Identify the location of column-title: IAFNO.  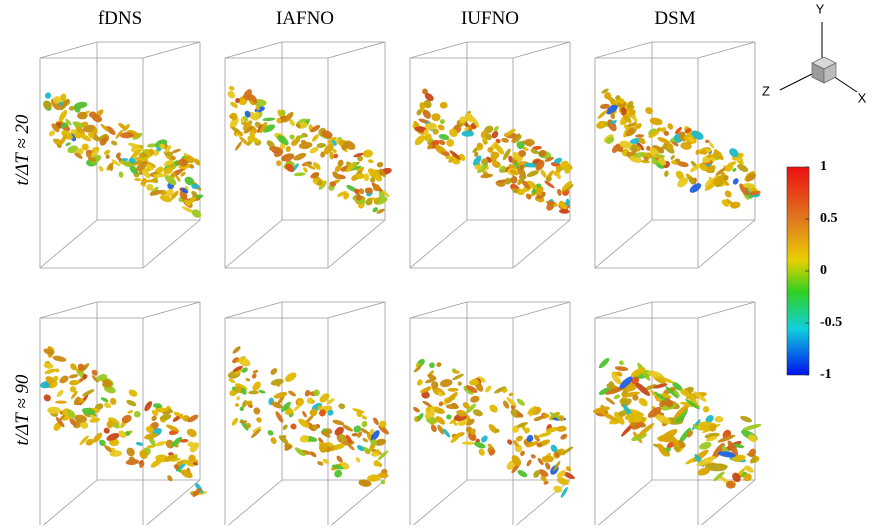
(305, 18).